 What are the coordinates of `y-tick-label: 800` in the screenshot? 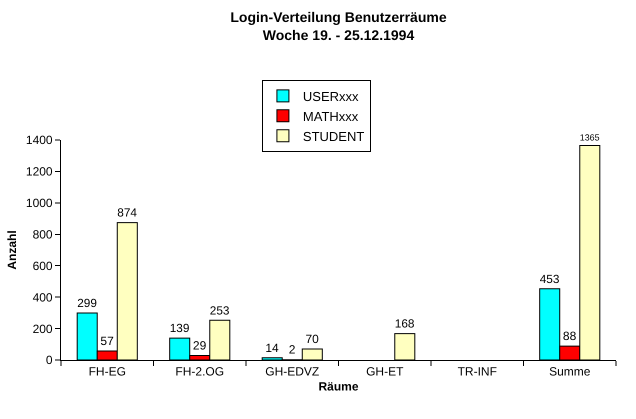 It's located at (42, 234).